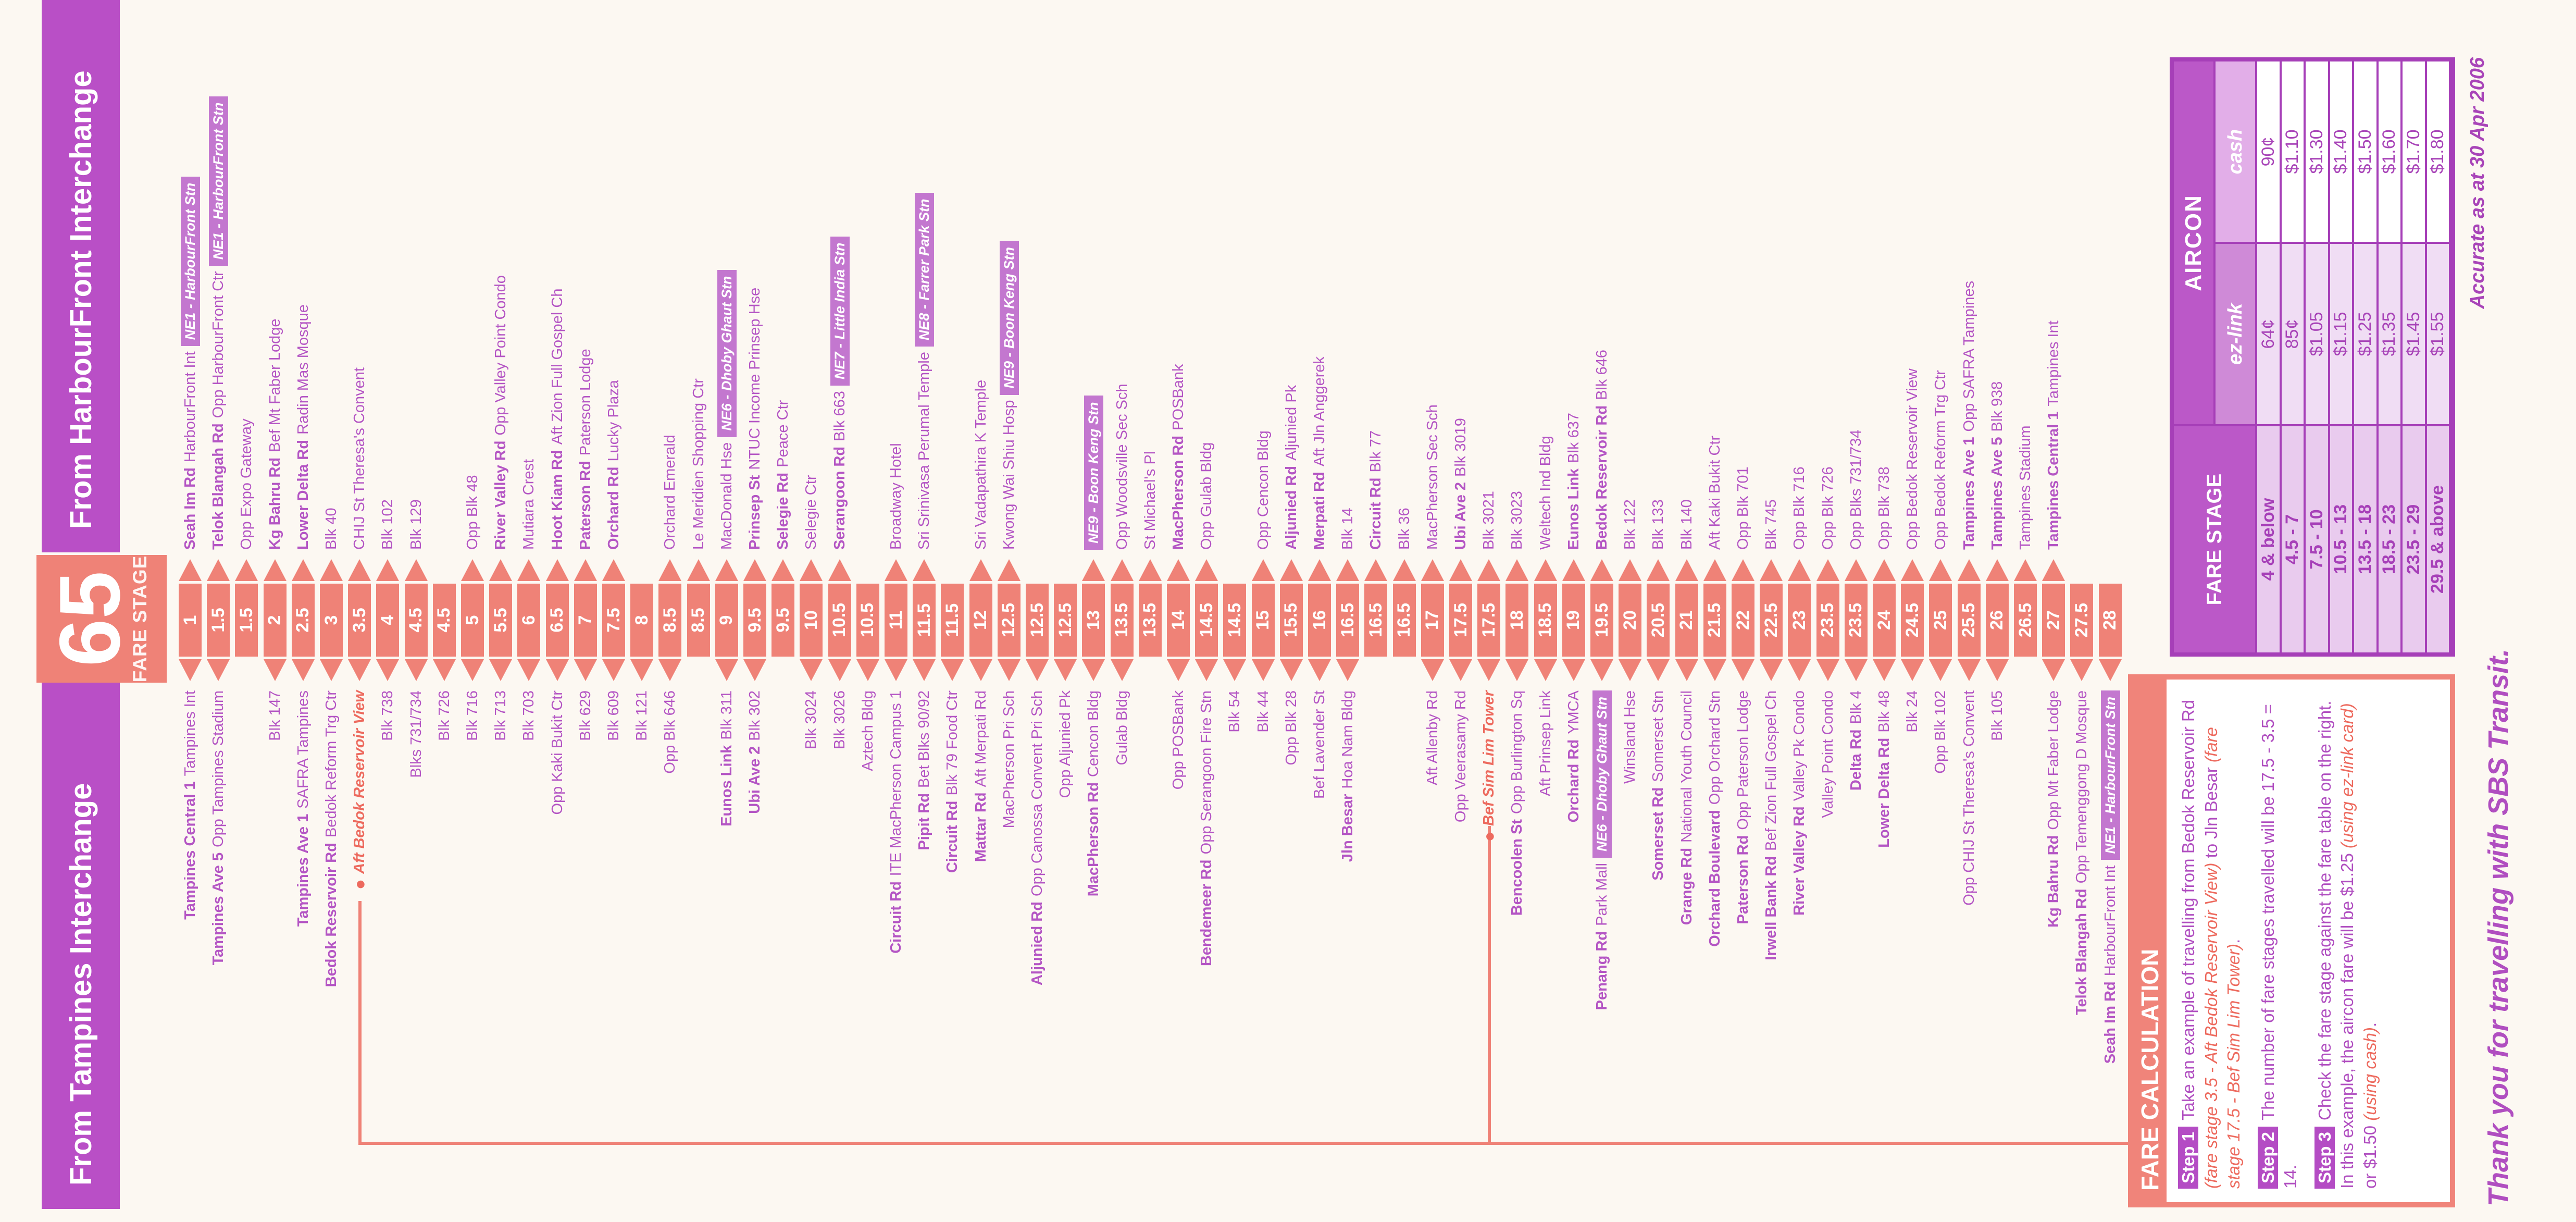 This screenshot has height=1222, width=2576. What do you see at coordinates (1433, 277) in the screenshot?
I see `stop-from-harbourfront: MacPherson Sec Sch` at bounding box center [1433, 277].